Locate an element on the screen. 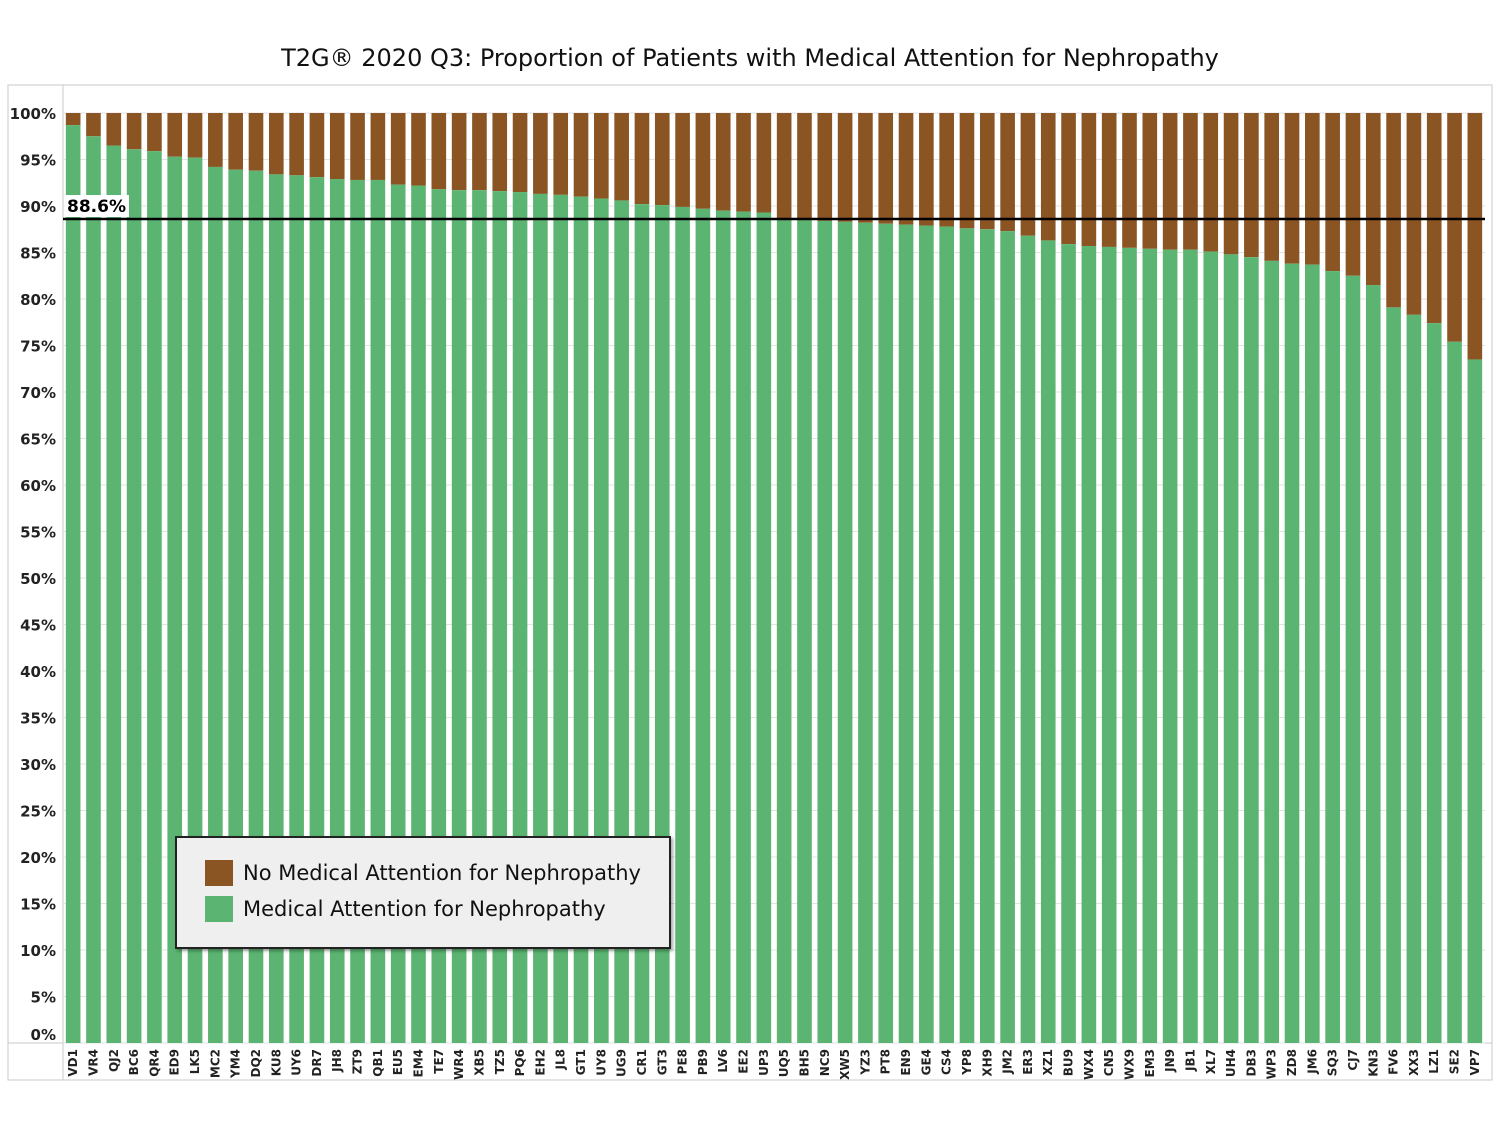 The image size is (1500, 1125). bar-no-attention-XB5 is located at coordinates (479, 152).